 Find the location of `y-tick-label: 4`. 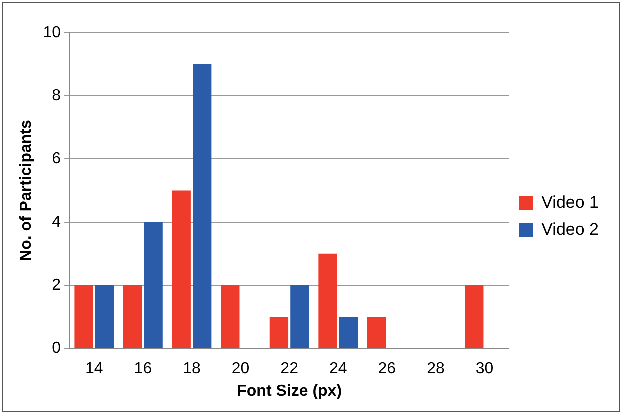

y-tick-label: 4 is located at coordinates (57, 222).